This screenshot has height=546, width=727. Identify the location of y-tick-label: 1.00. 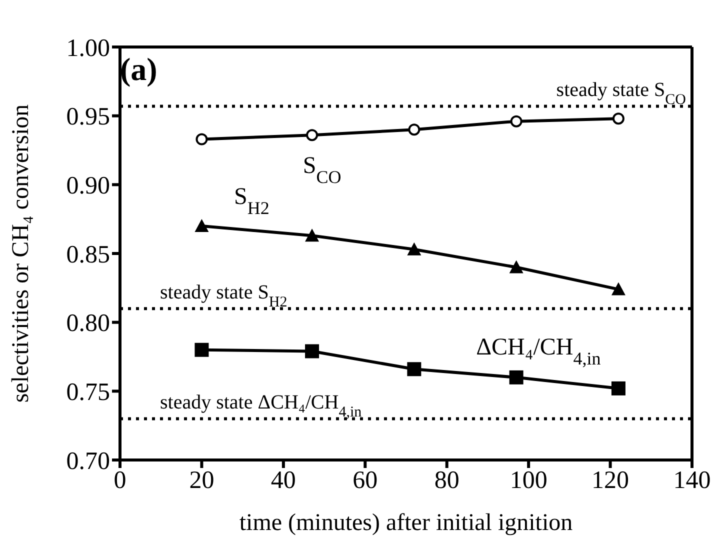
(88, 48).